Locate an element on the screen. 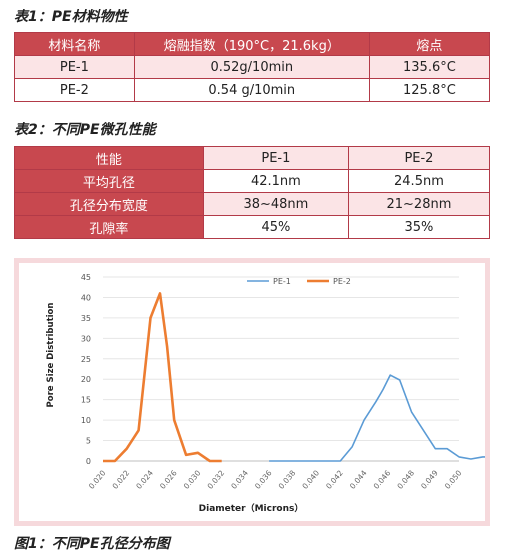 Image resolution: width=505 pixels, height=556 pixels. table-cell: 0.52g/10min is located at coordinates (251, 67).